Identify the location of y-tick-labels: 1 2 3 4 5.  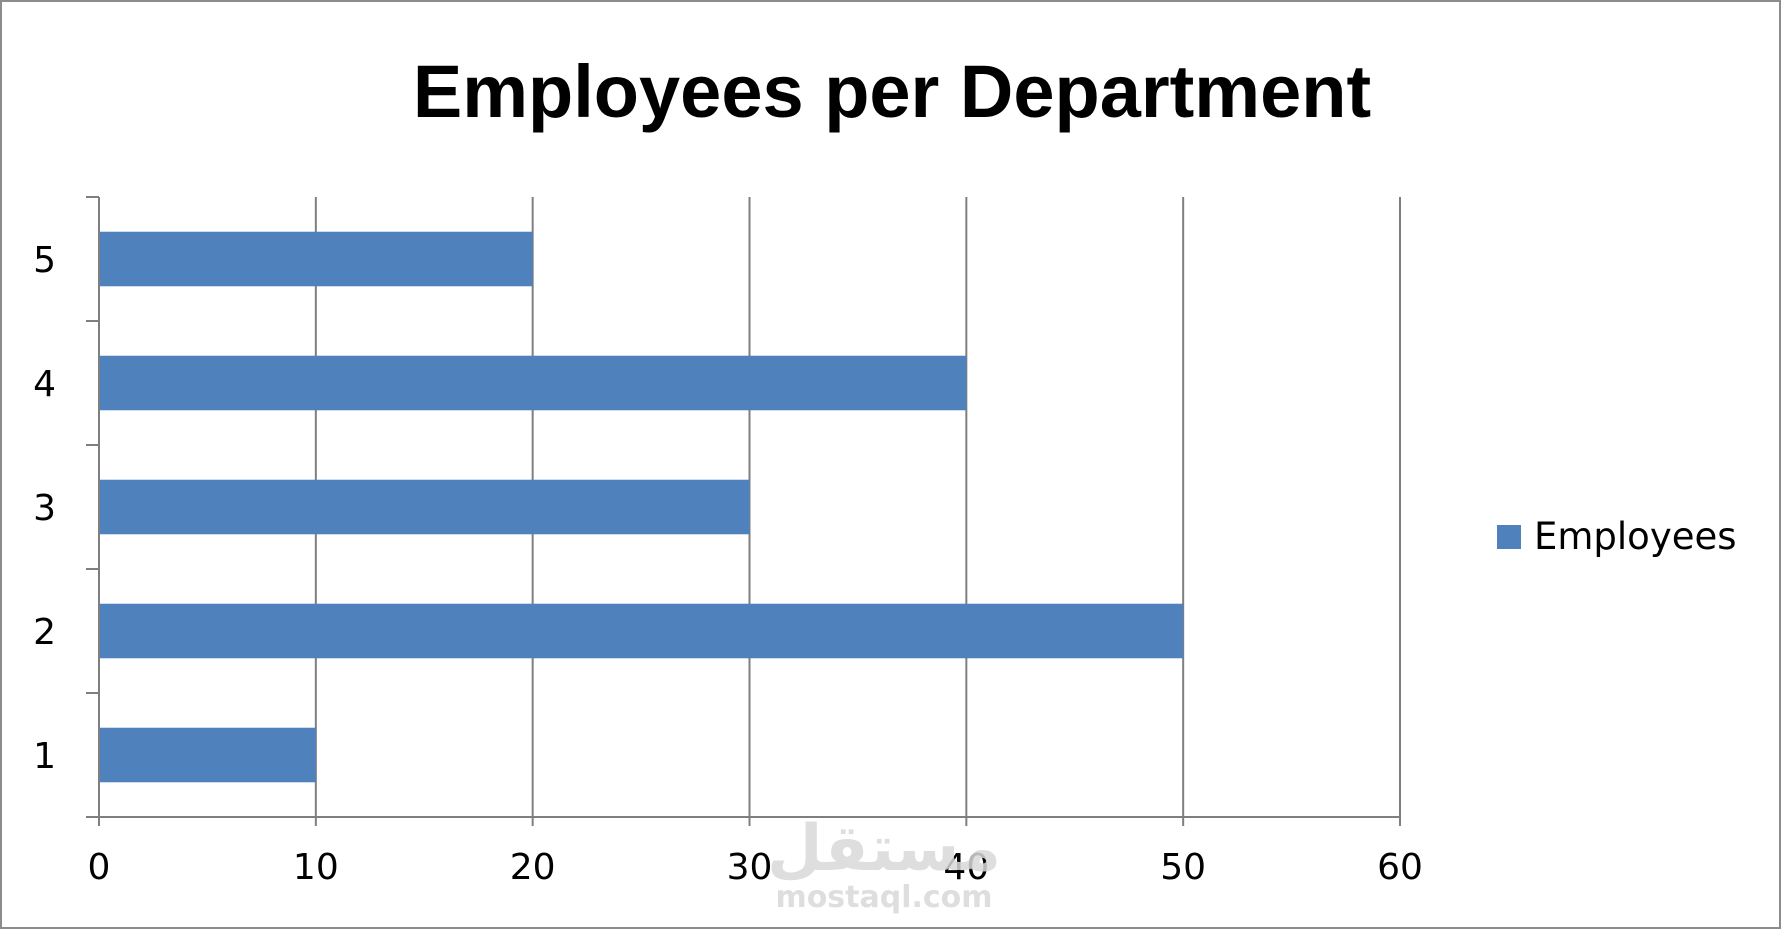
(44, 508).